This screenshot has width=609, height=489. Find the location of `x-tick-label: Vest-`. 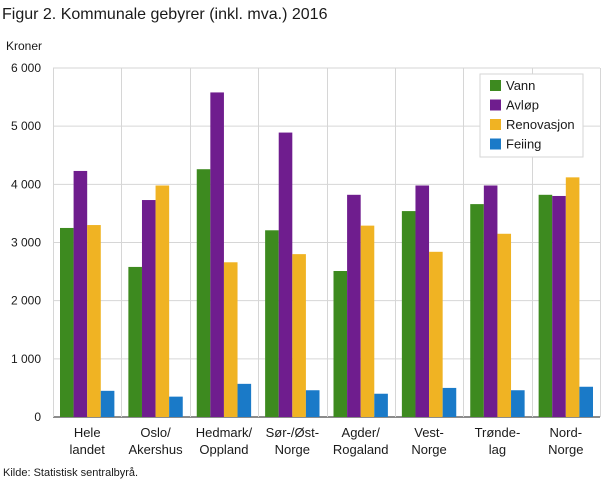

x-tick-label: Vest- is located at coordinates (429, 432).